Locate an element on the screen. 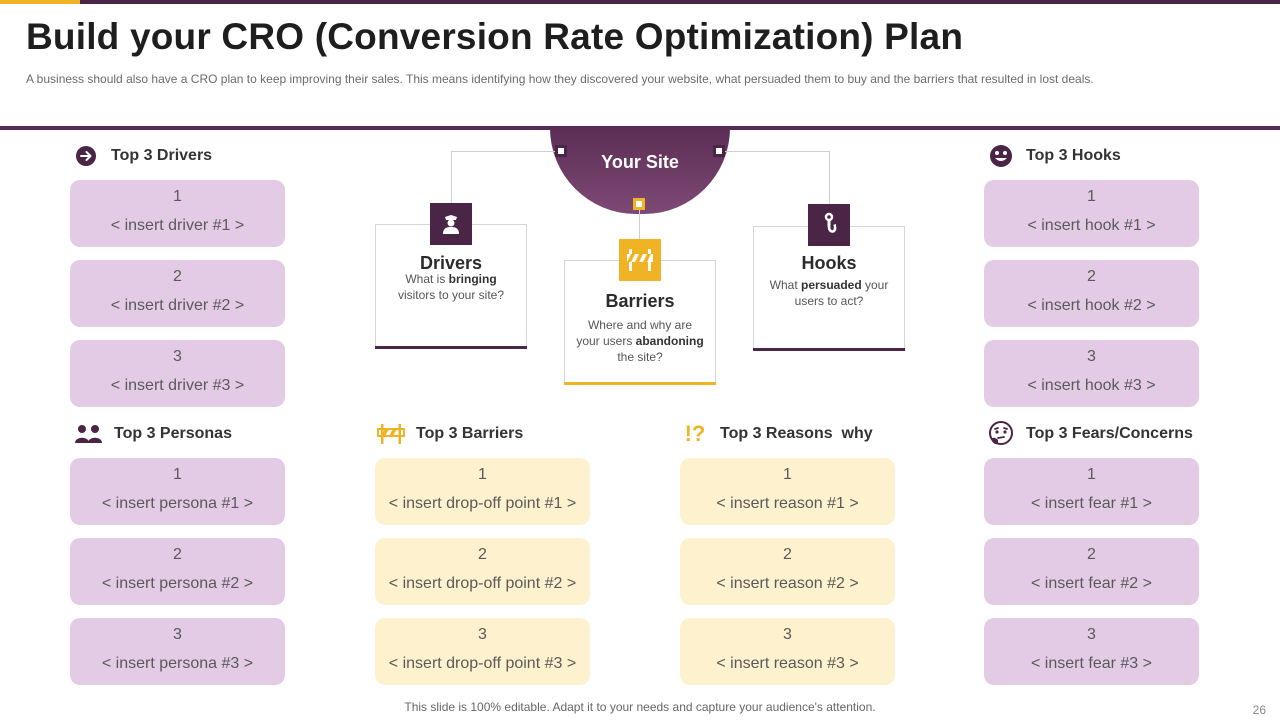  fear-text: < insert fear #3 > is located at coordinates (1091, 663).